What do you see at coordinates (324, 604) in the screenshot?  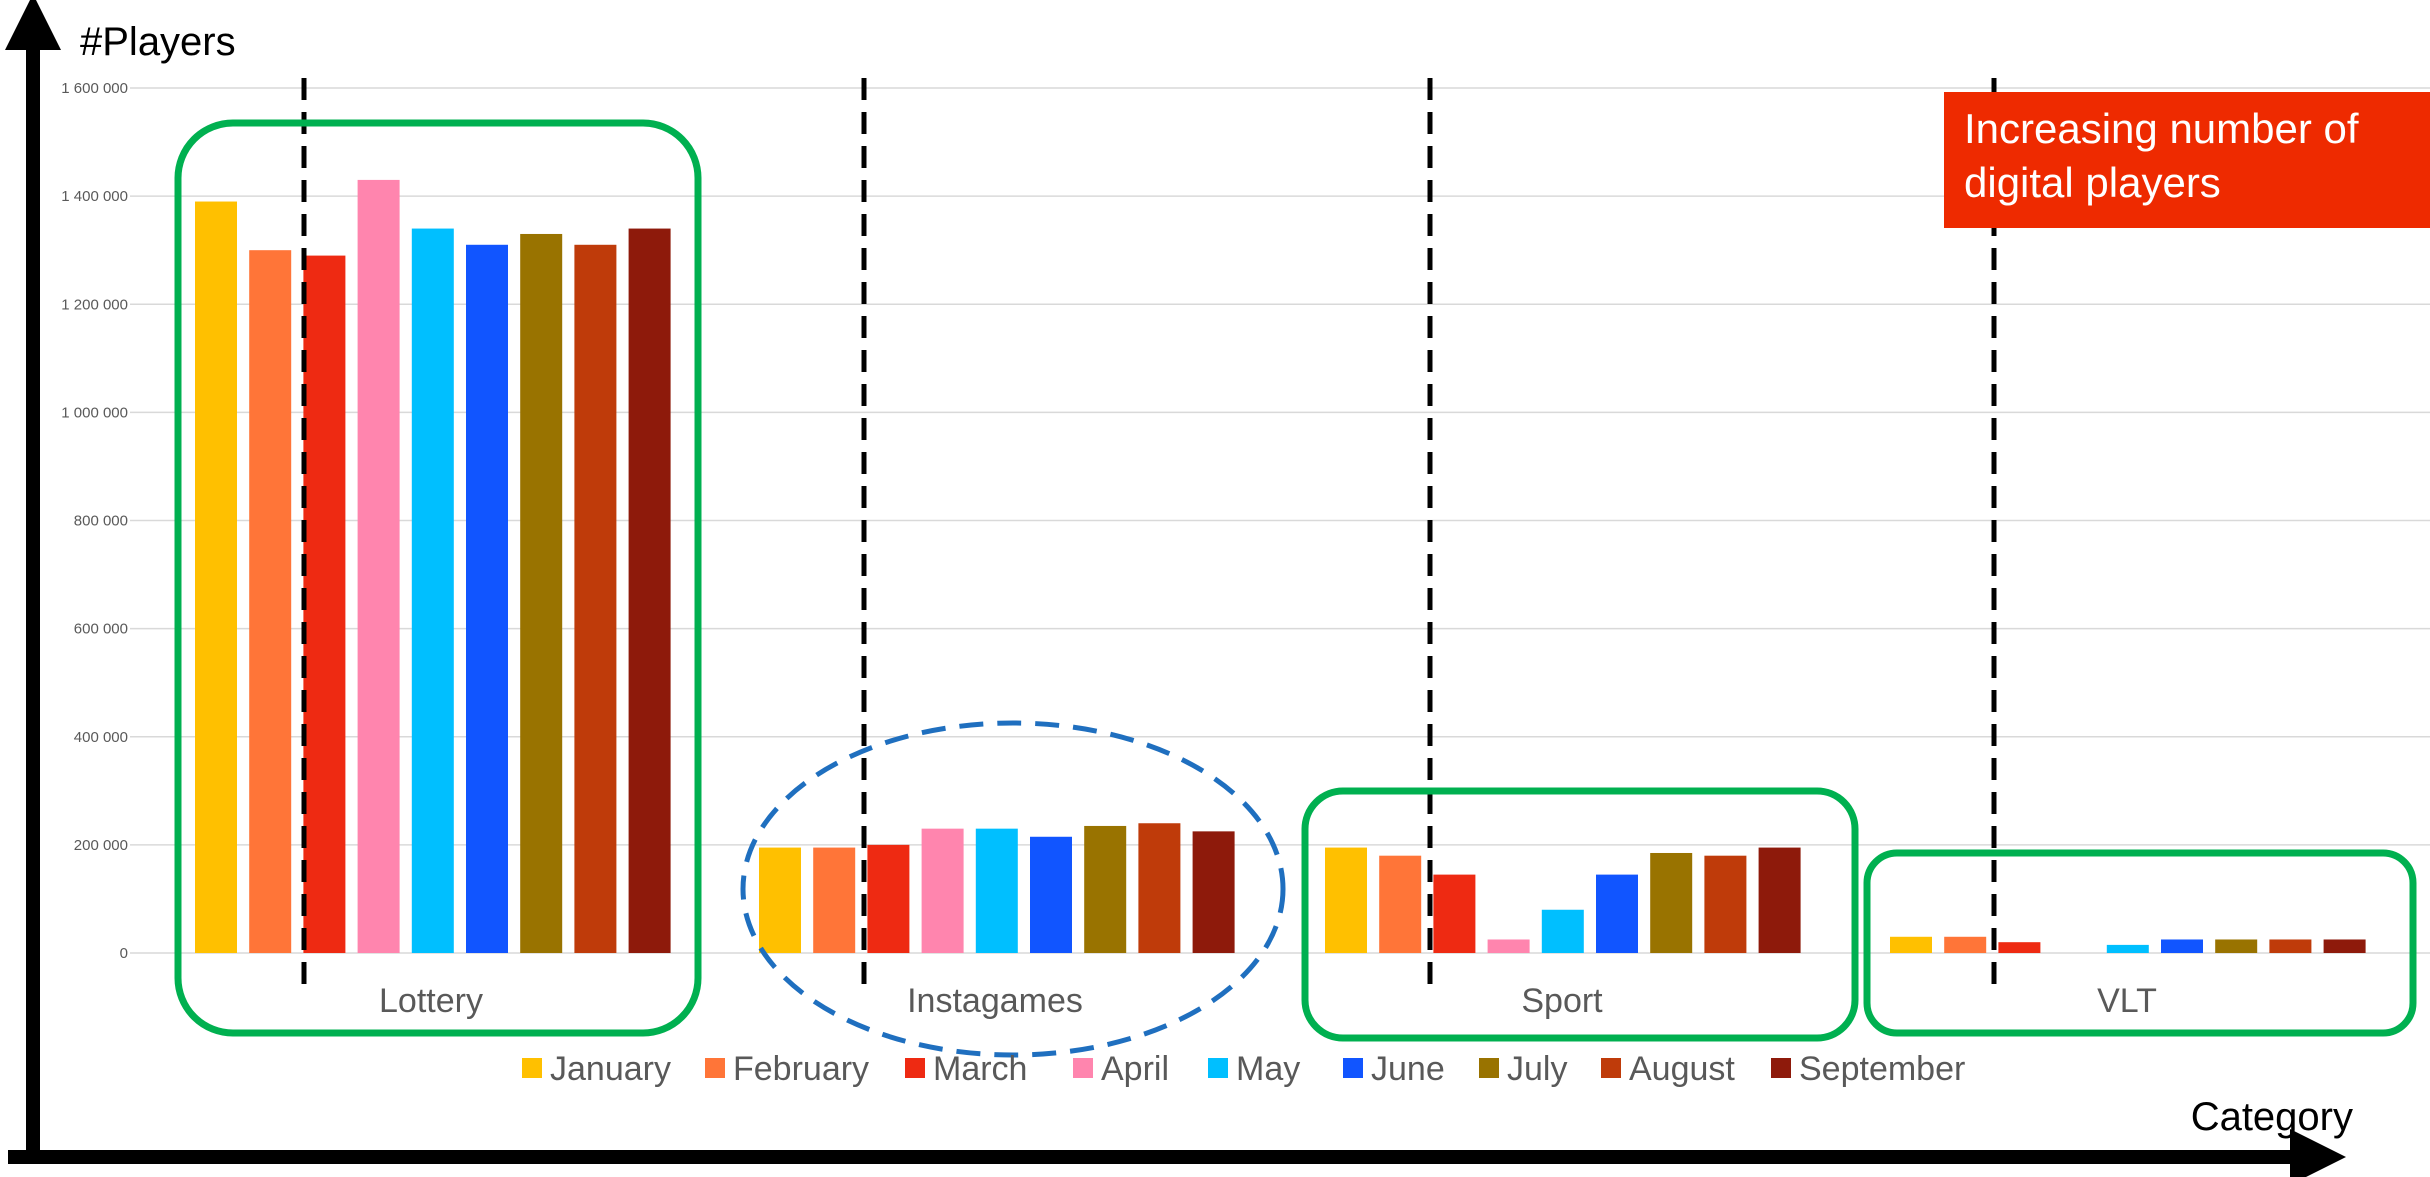 I see `bar-lottery-march` at bounding box center [324, 604].